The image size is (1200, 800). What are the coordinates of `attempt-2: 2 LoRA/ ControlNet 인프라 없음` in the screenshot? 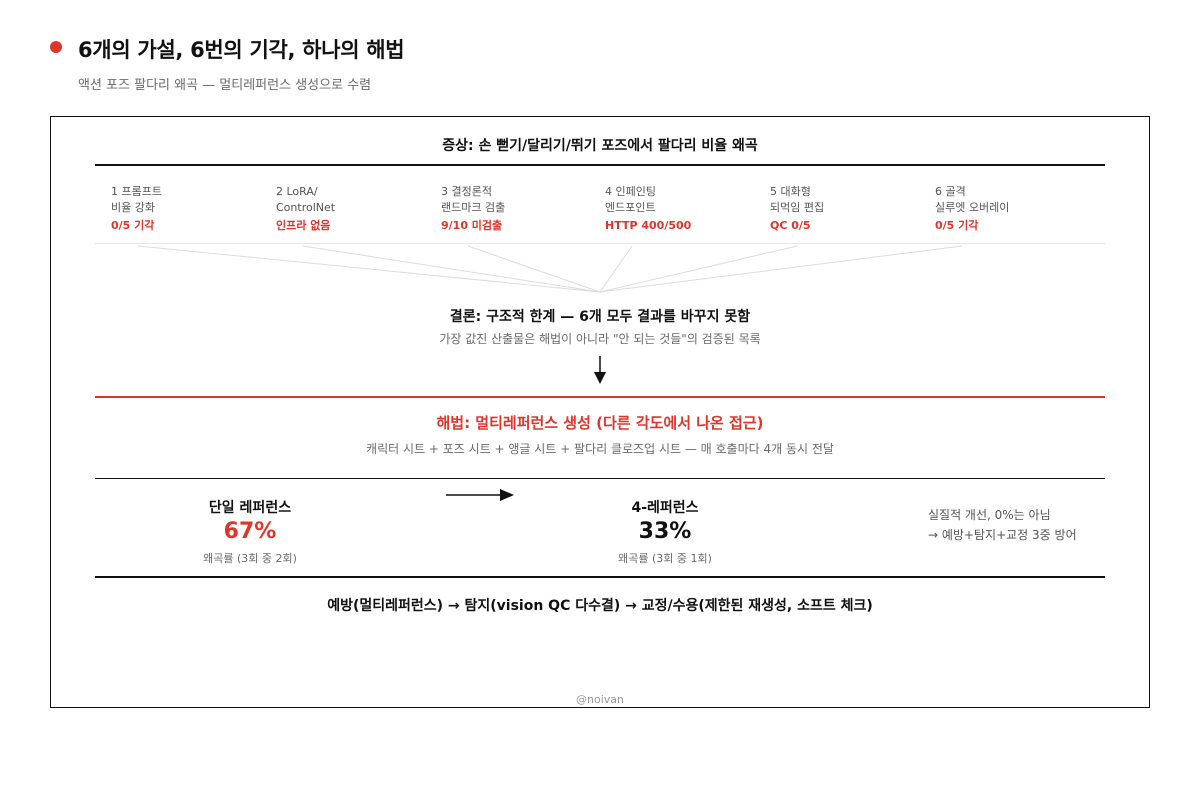 It's located at (305, 209).